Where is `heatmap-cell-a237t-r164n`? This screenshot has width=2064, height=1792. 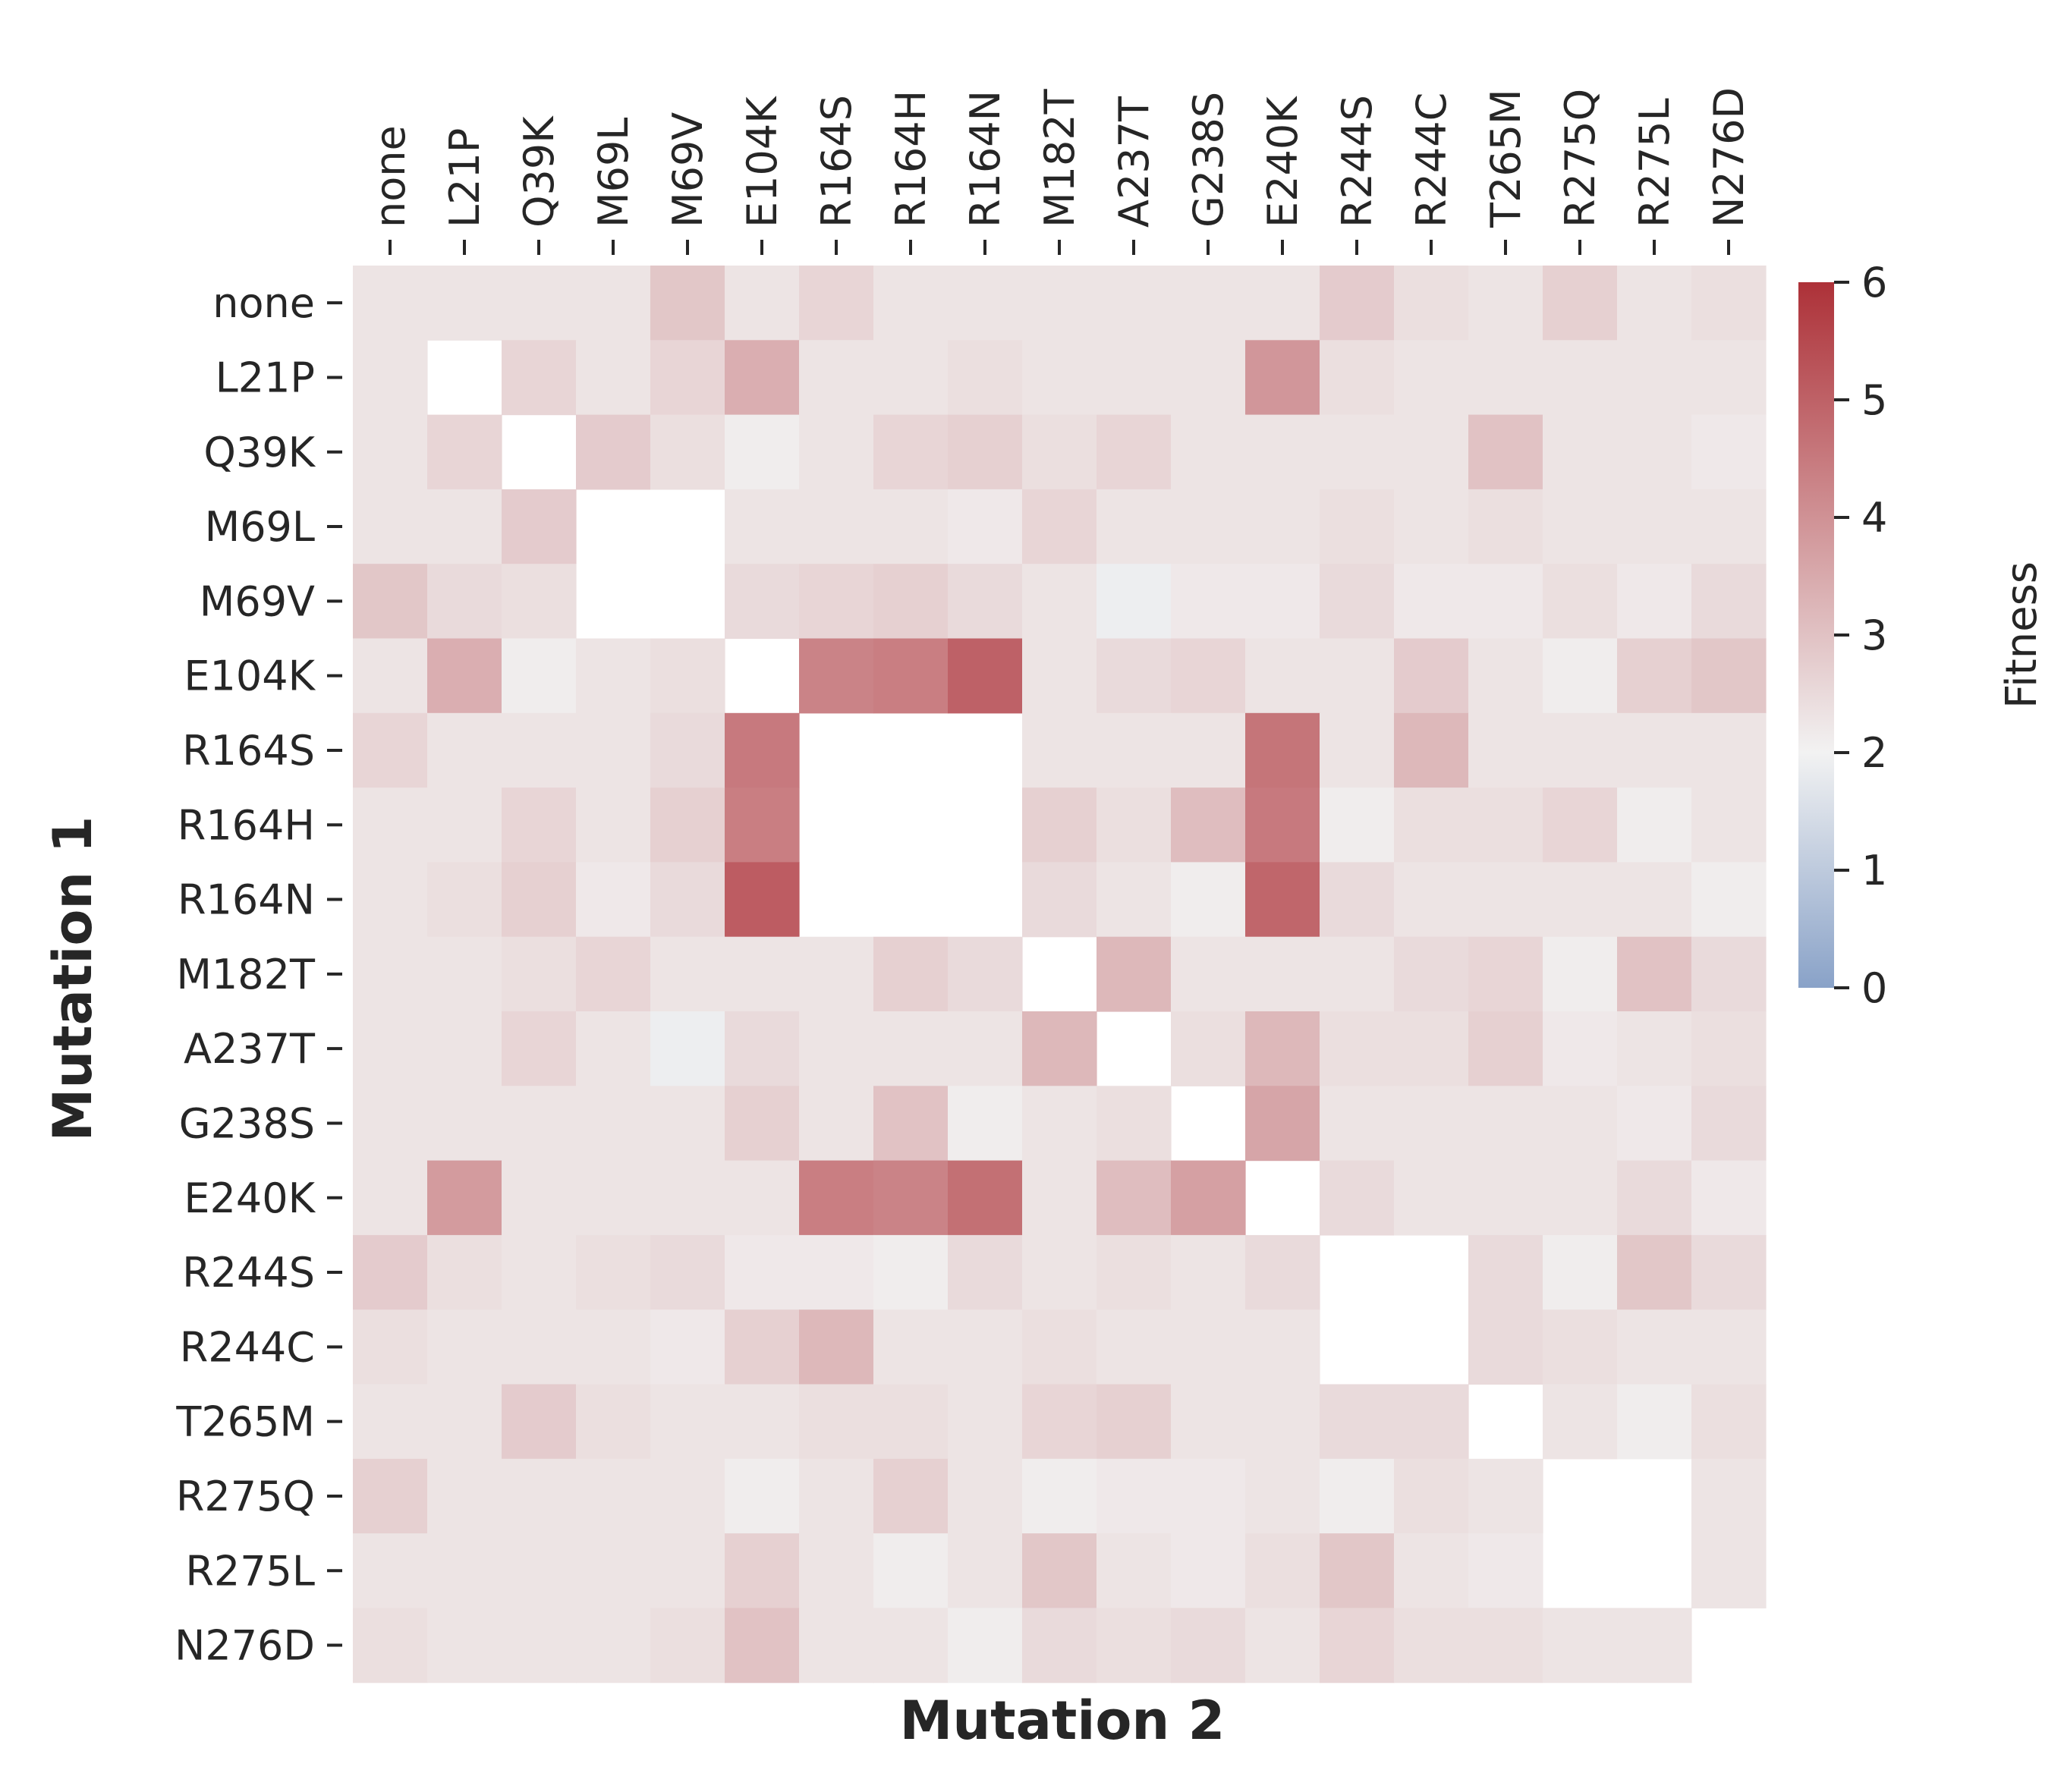
heatmap-cell-a237t-r164n is located at coordinates (985, 1048).